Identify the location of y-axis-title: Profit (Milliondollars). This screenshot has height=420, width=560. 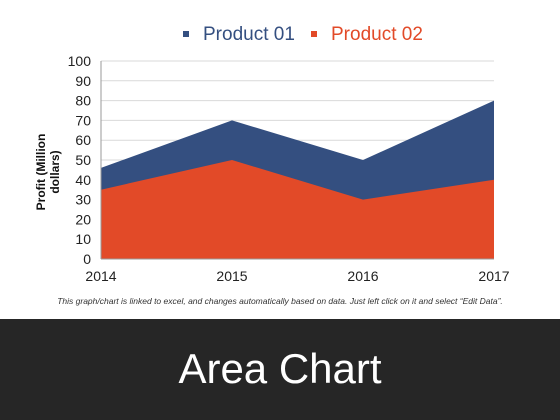
(48, 172).